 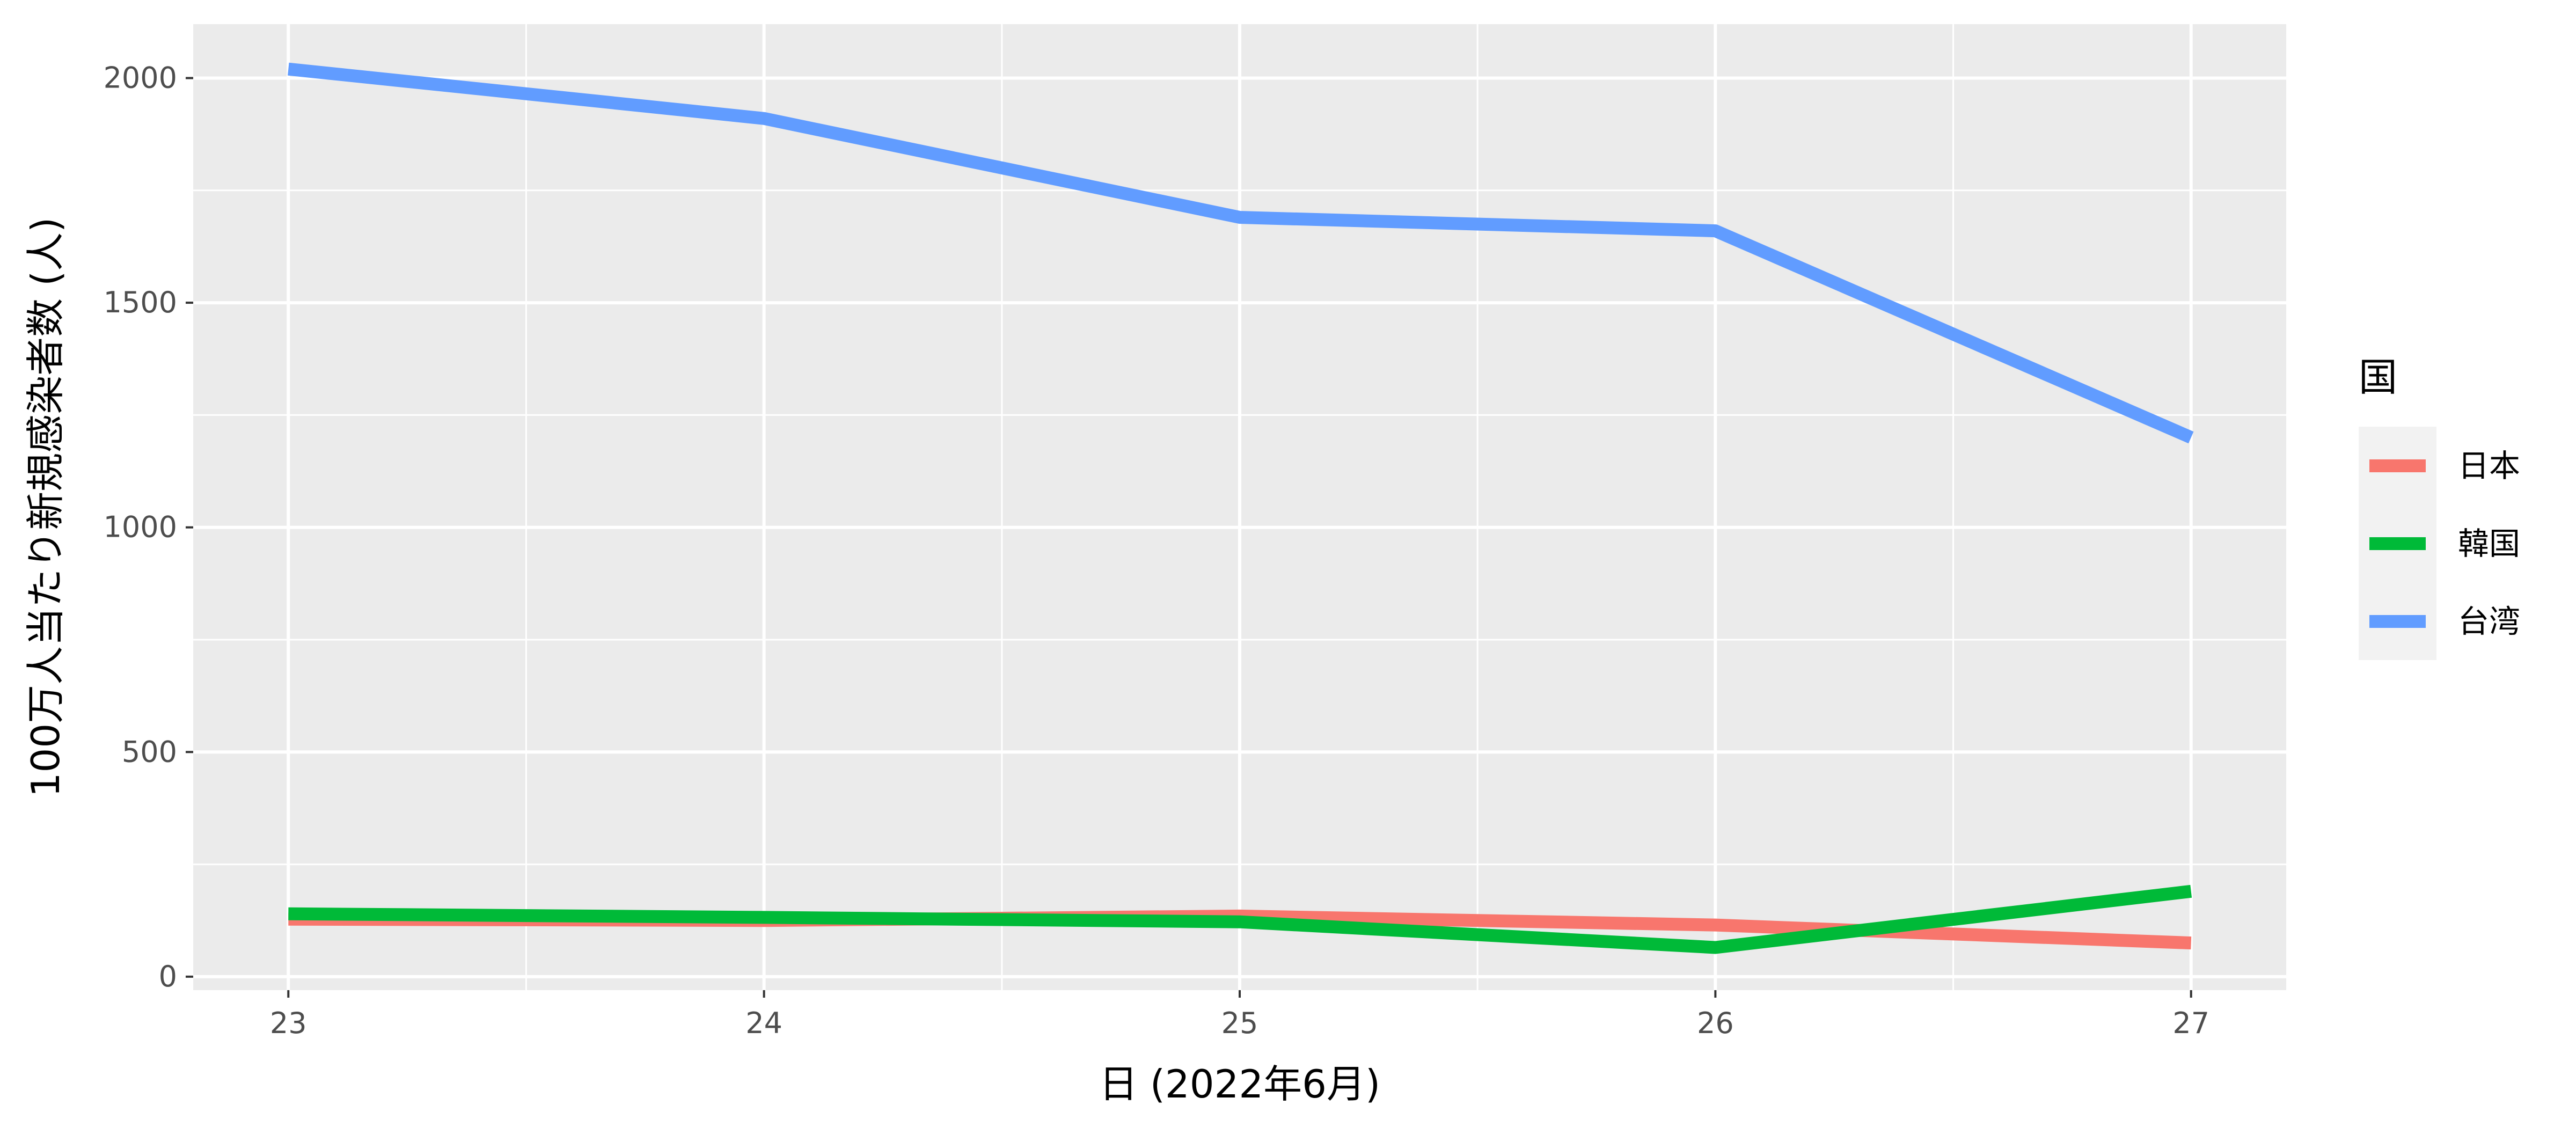 I want to click on legend-title: 国, so click(x=2378, y=377).